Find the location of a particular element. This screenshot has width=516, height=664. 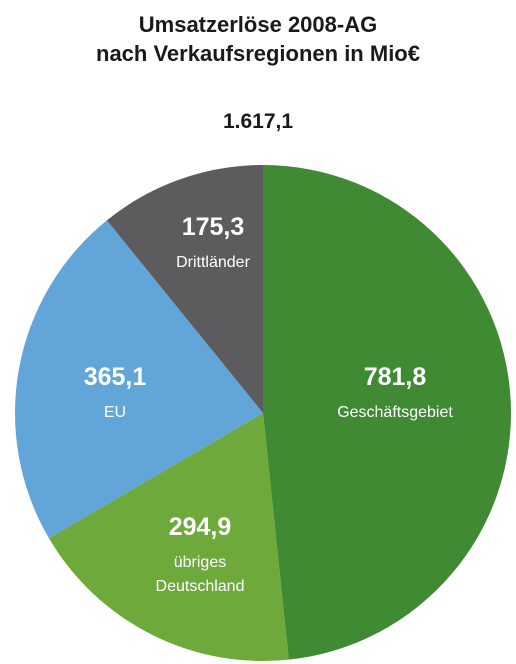

slice-category-label: übriges is located at coordinates (200, 562).